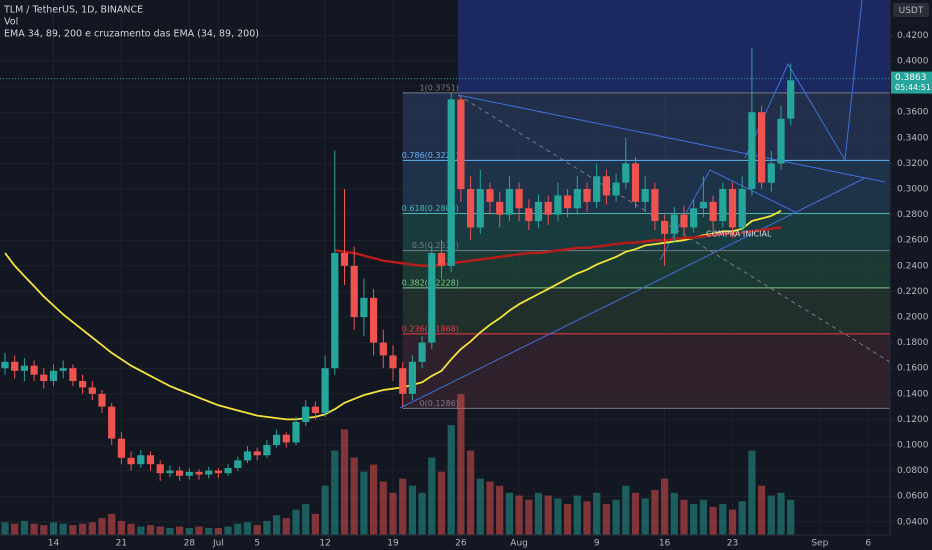 The height and width of the screenshot is (550, 932). Describe the element at coordinates (439, 87) in the screenshot. I see `fib-label: 1(0.3751)` at that location.